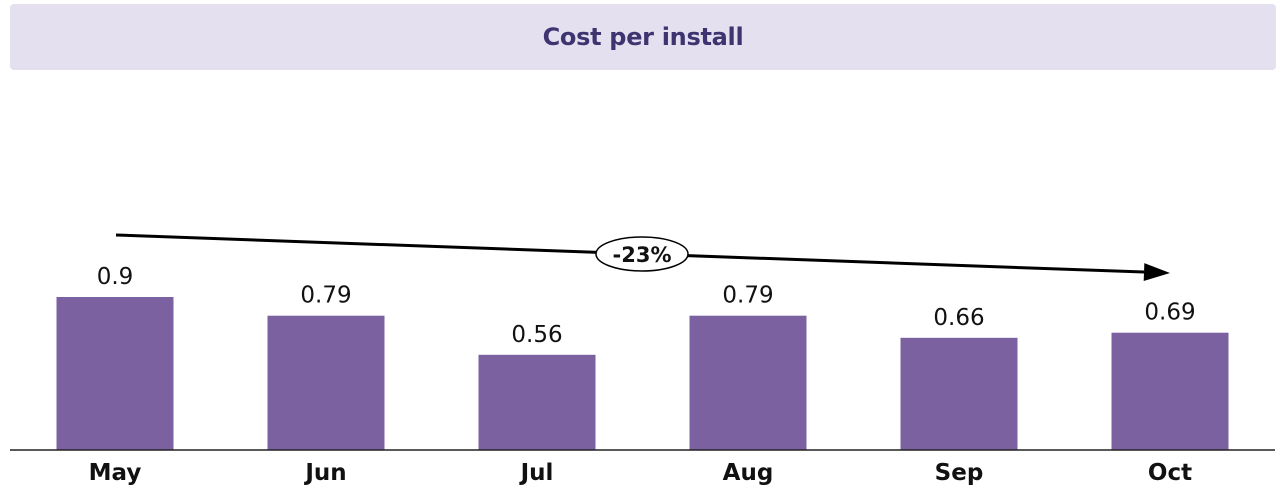  I want to click on bar-may, so click(115, 373).